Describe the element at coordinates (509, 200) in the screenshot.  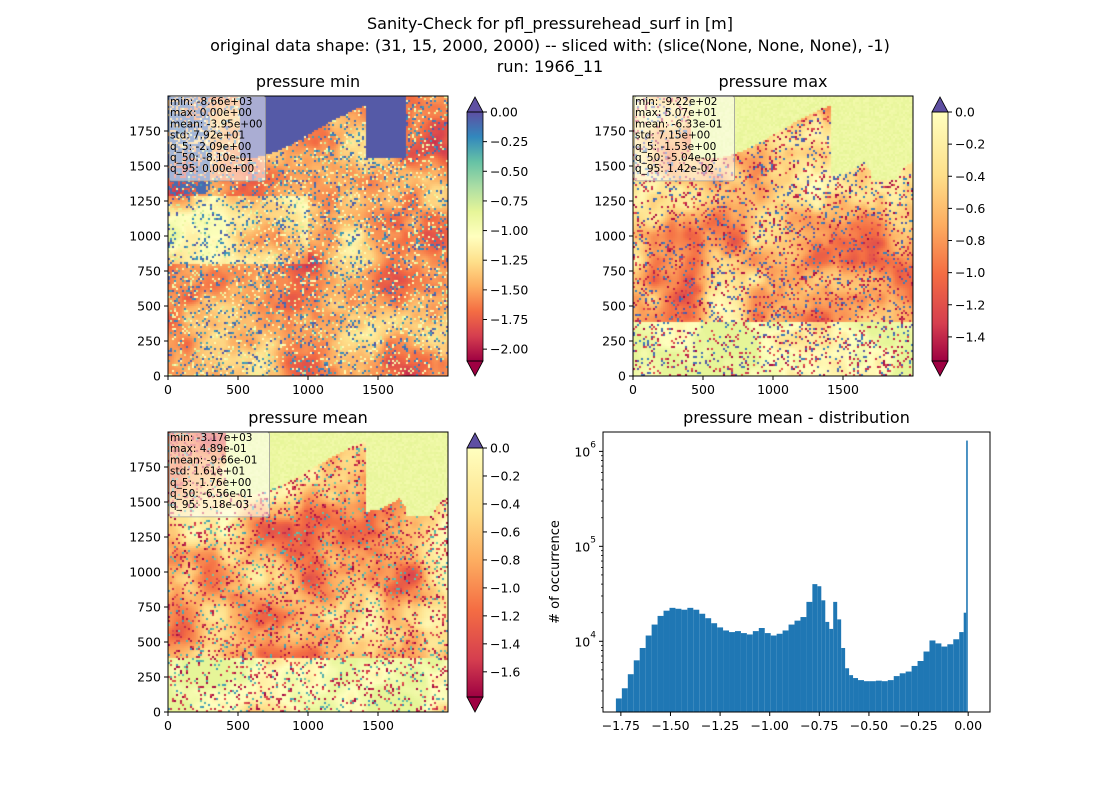
I see `colorbar-tick-label: −0.75` at that location.